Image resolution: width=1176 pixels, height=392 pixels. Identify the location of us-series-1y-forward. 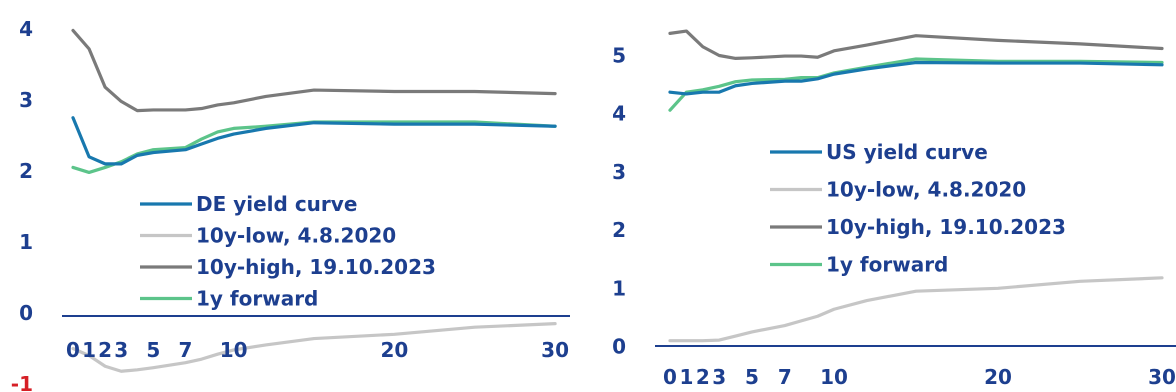
(916, 84).